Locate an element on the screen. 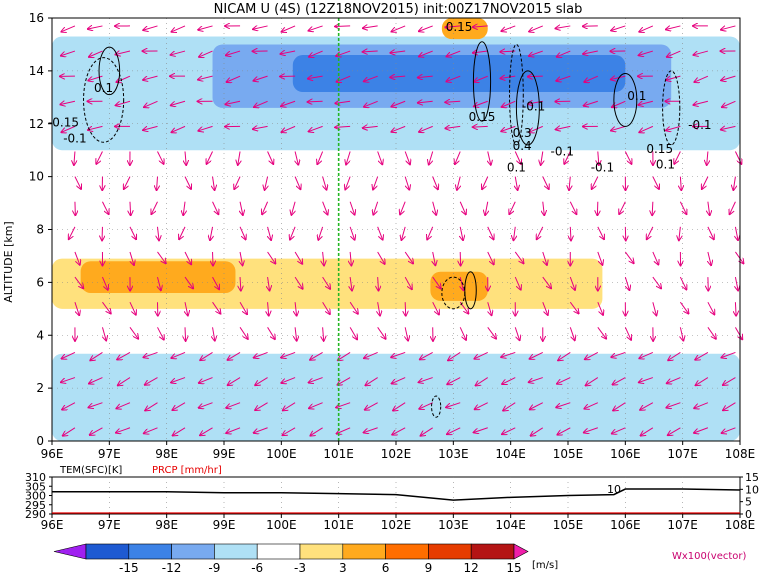 Image resolution: width=767 pixels, height=575 pixels. prcp-legend: PRCP [mm/hr] is located at coordinates (187, 470).